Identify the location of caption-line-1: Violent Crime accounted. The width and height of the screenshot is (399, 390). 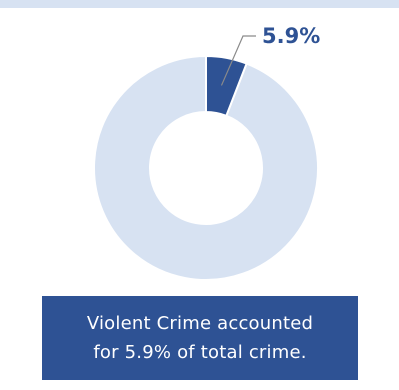
(200, 323).